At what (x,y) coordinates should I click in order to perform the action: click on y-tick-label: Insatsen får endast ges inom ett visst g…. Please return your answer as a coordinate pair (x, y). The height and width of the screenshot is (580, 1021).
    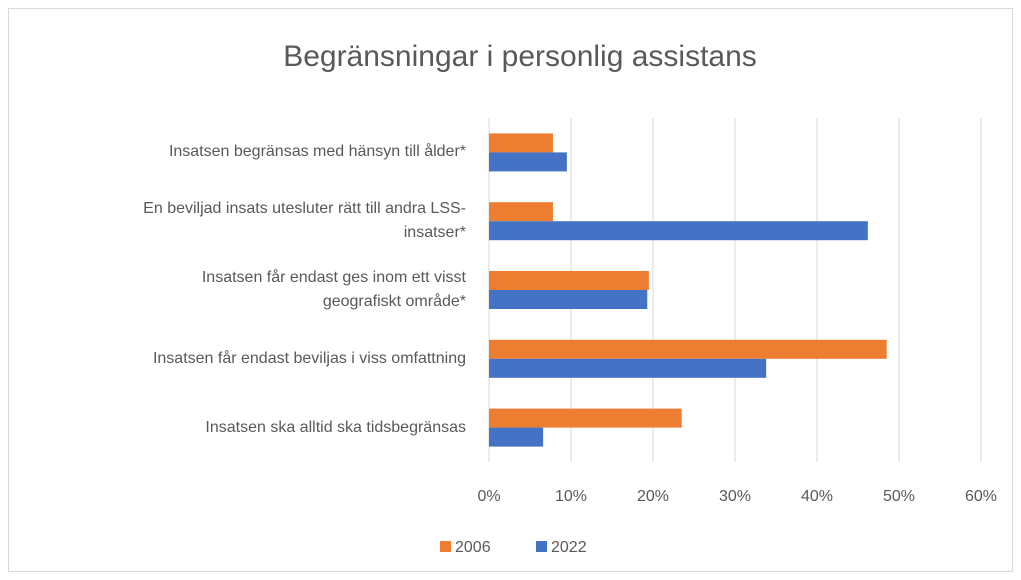
    Looking at the image, I should click on (333, 289).